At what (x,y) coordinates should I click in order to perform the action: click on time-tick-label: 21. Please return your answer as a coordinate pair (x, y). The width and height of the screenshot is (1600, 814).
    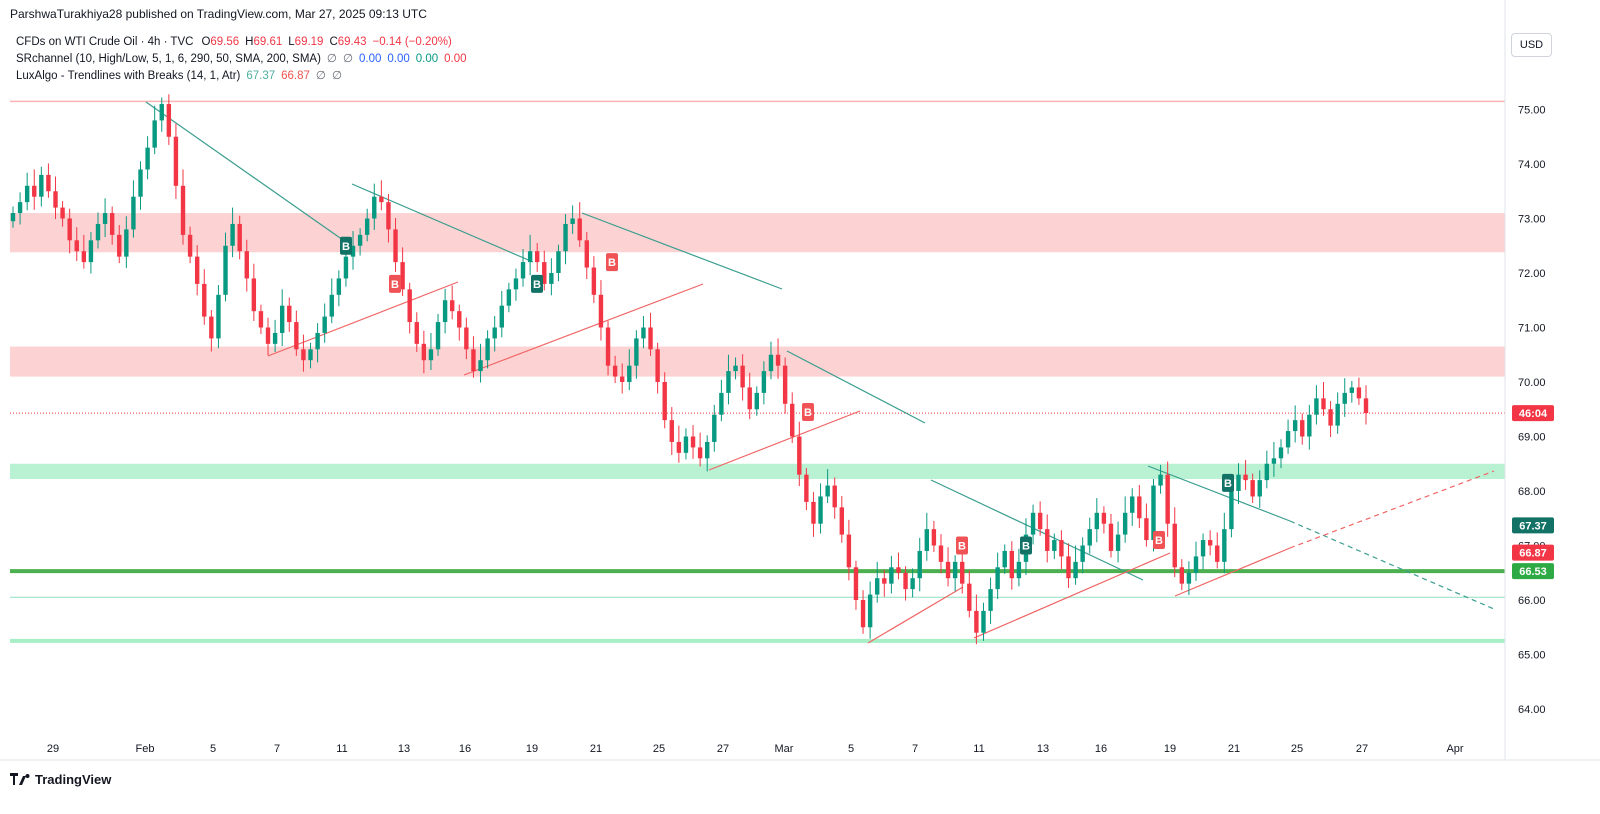
    Looking at the image, I should click on (596, 749).